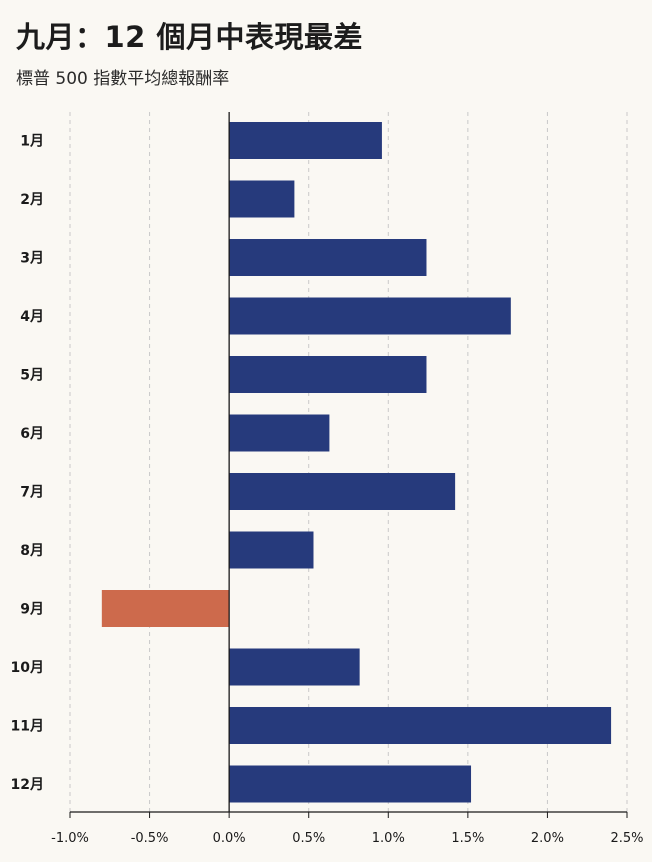 The width and height of the screenshot is (652, 862). I want to click on chart-subtitle: 標普 500 指數平均總報酬率, so click(123, 79).